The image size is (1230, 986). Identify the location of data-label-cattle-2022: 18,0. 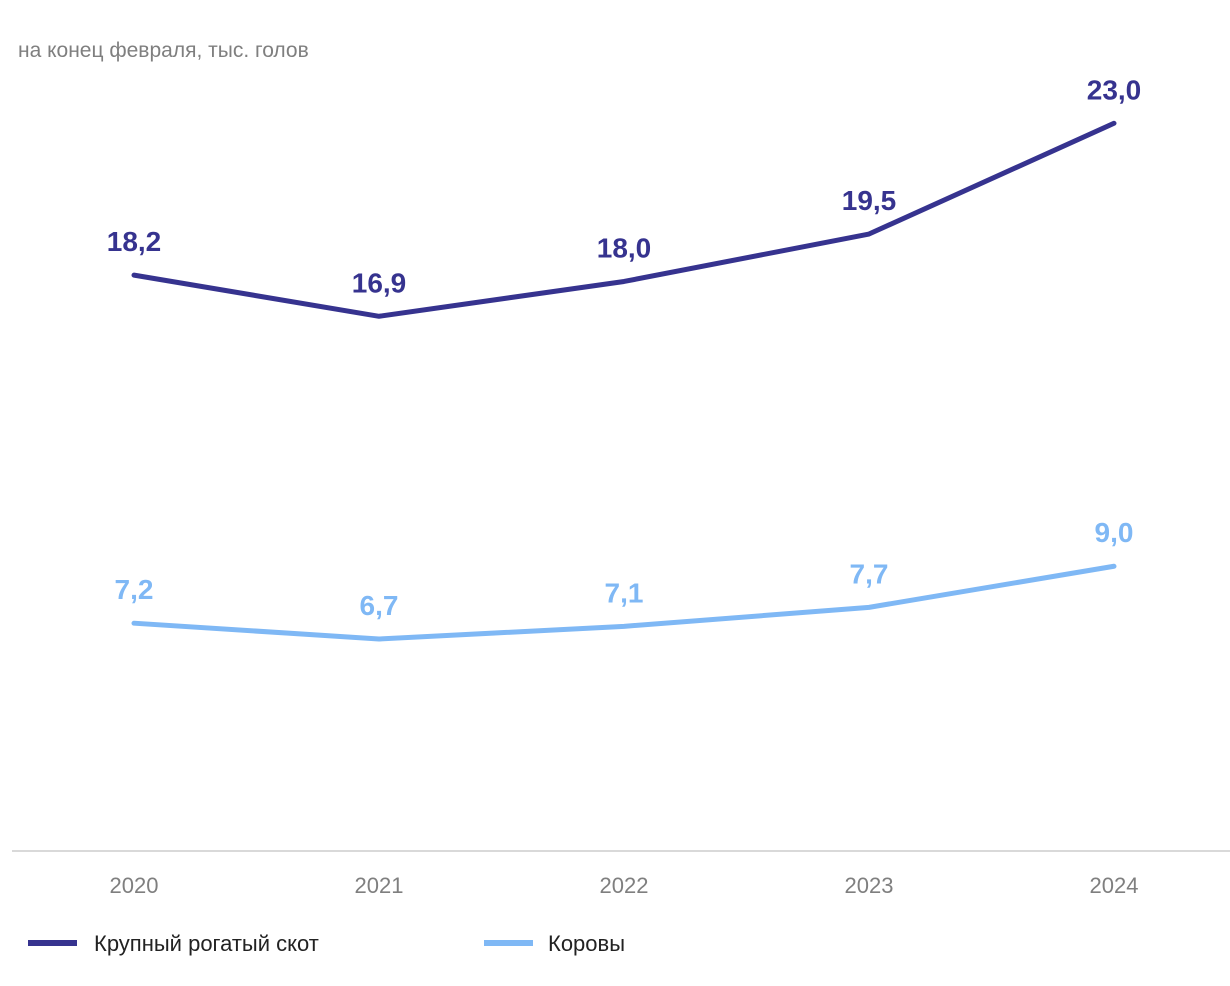
(624, 247).